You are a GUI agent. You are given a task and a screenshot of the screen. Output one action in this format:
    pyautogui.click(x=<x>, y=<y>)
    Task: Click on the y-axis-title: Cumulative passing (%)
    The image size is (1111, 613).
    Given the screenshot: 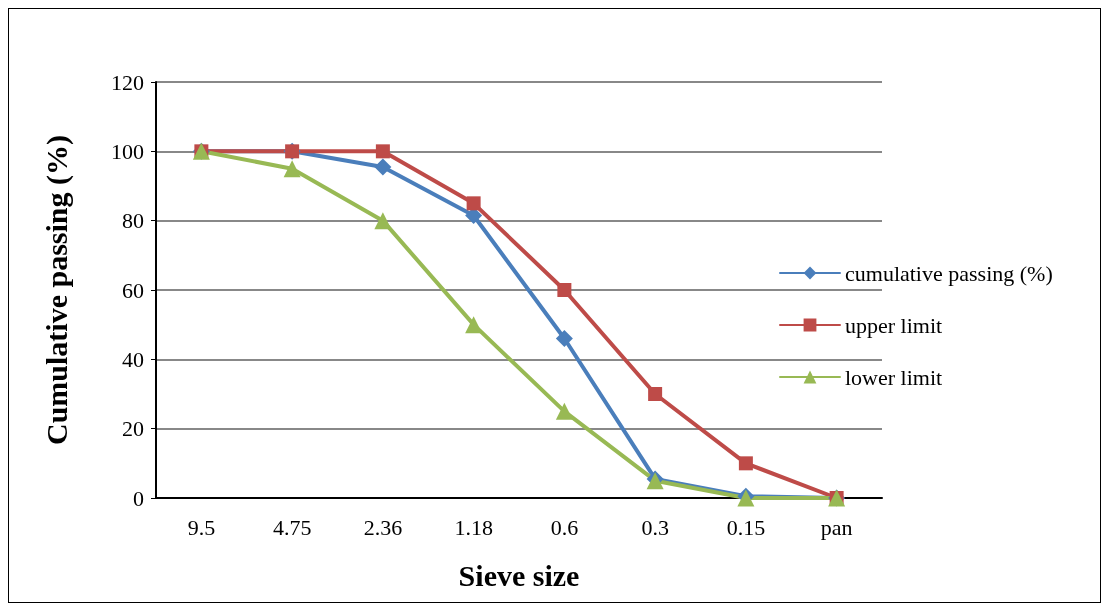 What is the action you would take?
    pyautogui.click(x=56, y=290)
    